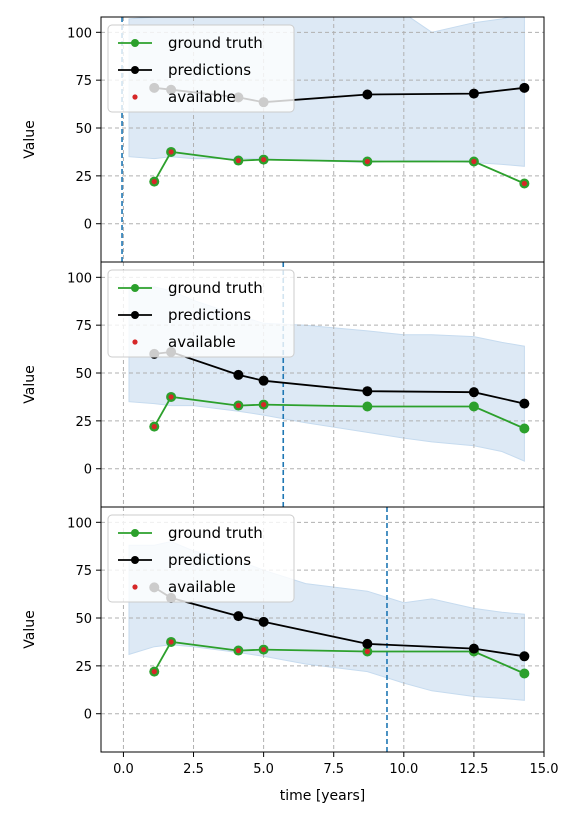  Describe the element at coordinates (263, 769) in the screenshot. I see `x-tick-label: 5.0` at that location.